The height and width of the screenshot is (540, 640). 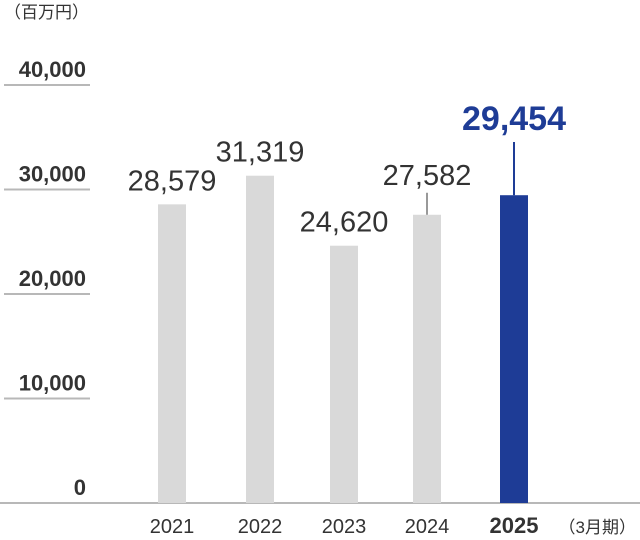 What do you see at coordinates (172, 527) in the screenshot?
I see `category-label: 2021` at bounding box center [172, 527].